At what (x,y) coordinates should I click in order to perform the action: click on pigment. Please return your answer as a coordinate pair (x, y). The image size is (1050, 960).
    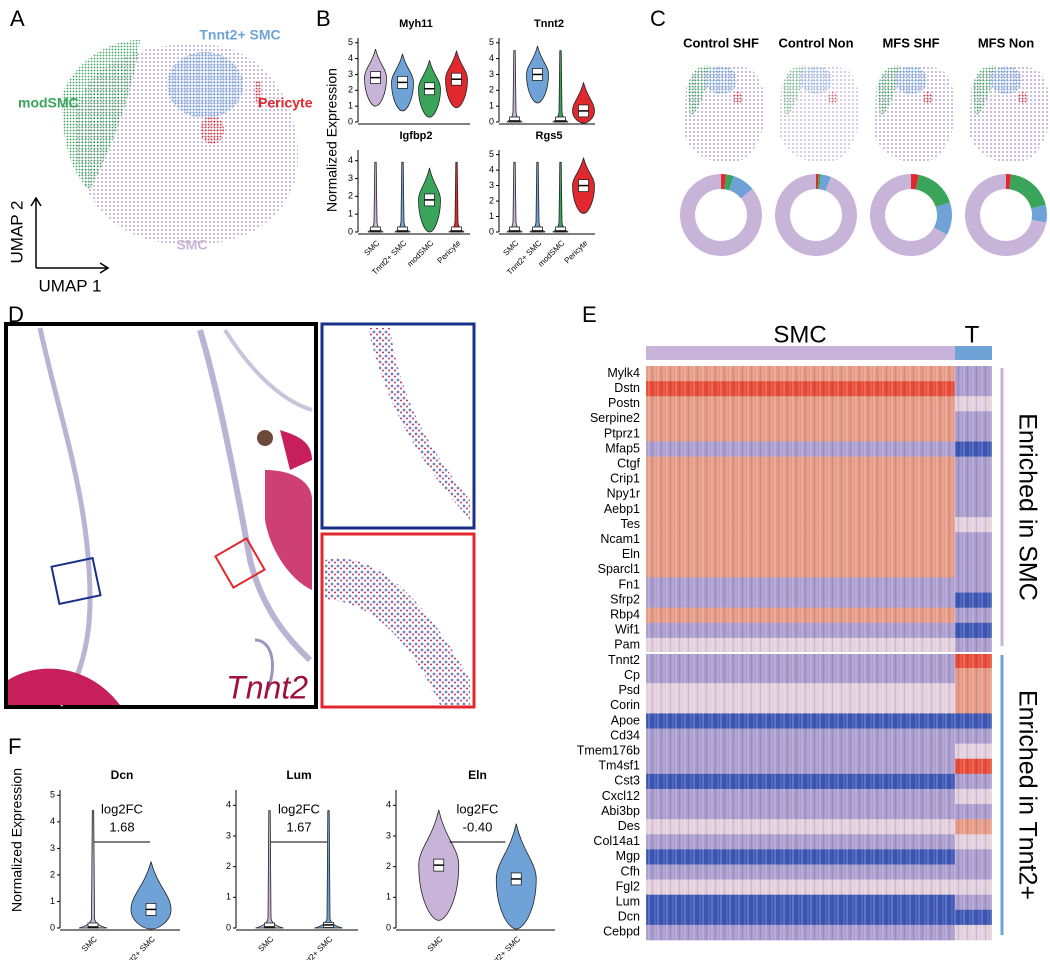
    Looking at the image, I should click on (265, 438).